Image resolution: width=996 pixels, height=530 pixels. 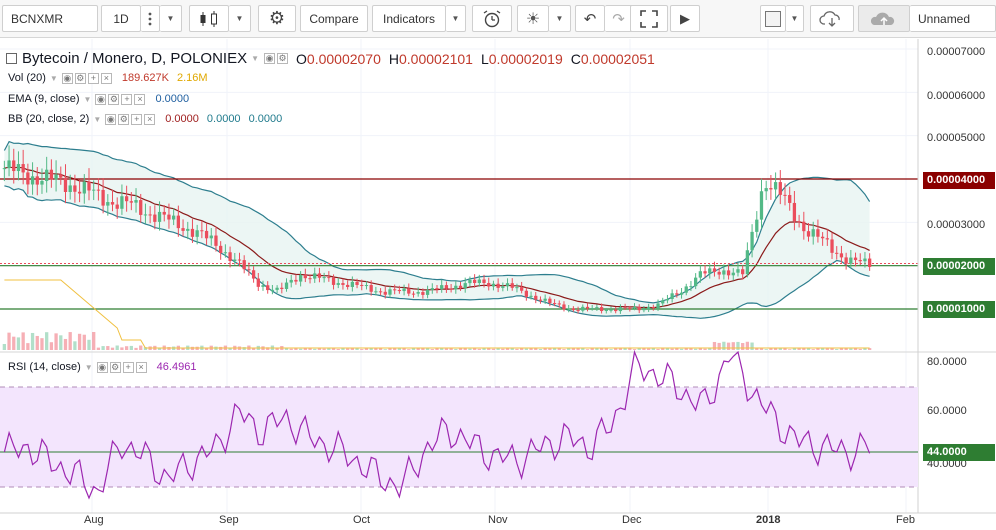 What do you see at coordinates (50, 18) in the screenshot?
I see `symbol-search-input: BCNXMR` at bounding box center [50, 18].